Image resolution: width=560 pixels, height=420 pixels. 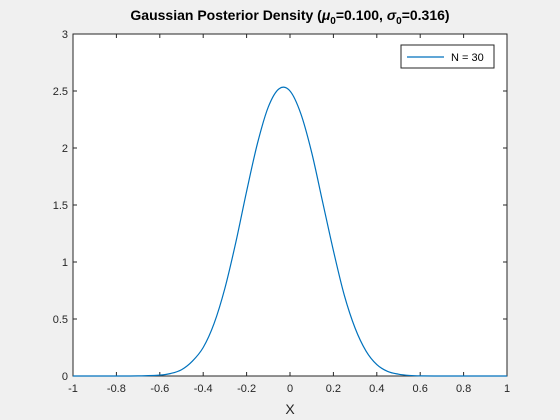 What do you see at coordinates (333, 389) in the screenshot?
I see `x-tick-label: 0.2` at bounding box center [333, 389].